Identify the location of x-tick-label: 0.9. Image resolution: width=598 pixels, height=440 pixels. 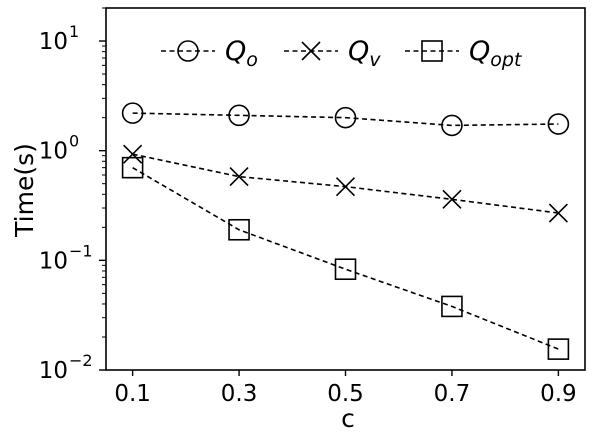
(558, 394).